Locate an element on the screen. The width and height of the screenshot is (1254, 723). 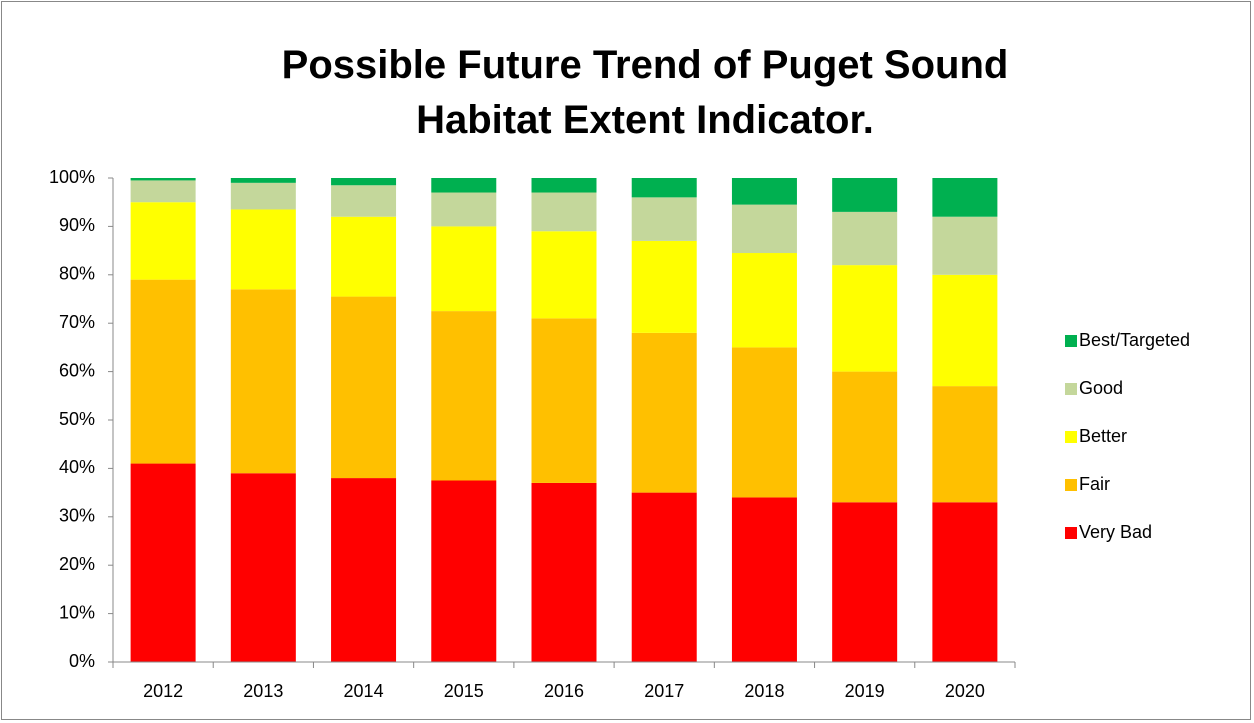
legend-label: Best/Targeted is located at coordinates (1134, 340).